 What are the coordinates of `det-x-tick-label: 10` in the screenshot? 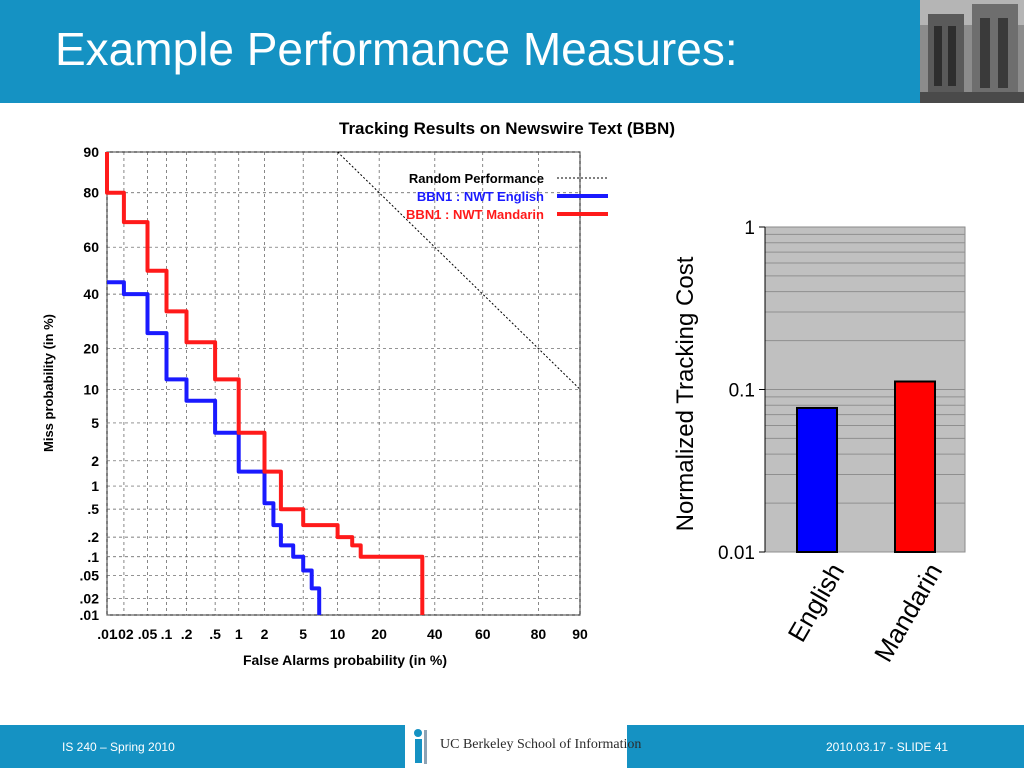 It's located at (338, 634).